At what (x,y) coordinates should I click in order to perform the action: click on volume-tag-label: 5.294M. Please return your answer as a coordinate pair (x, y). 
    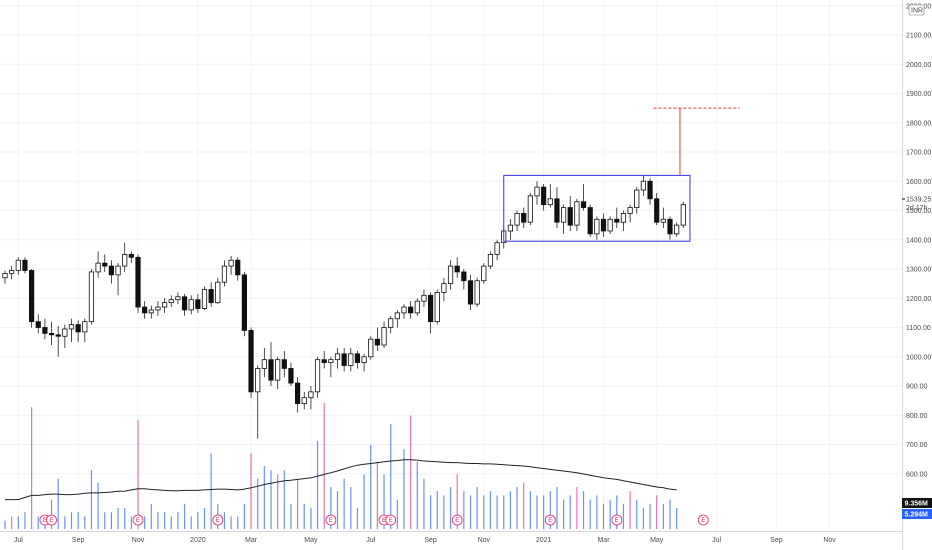
    Looking at the image, I should click on (917, 515).